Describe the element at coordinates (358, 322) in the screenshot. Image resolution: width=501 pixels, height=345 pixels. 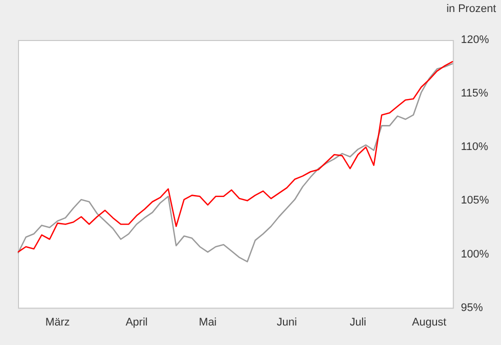
I see `x-tick-label: Juli` at that location.